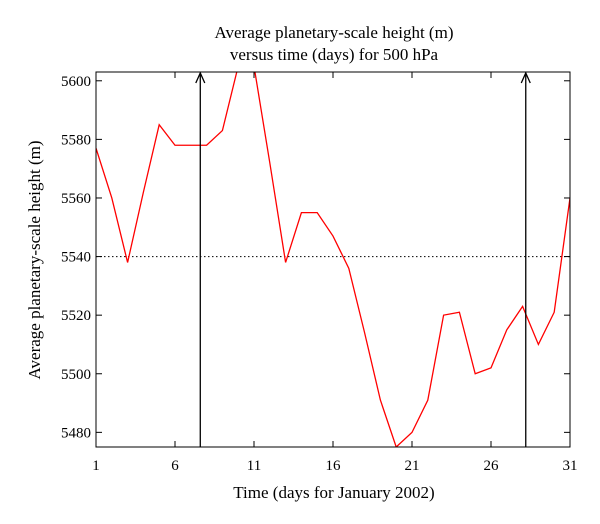 The width and height of the screenshot is (600, 524). I want to click on x-tick-label: 26, so click(492, 466).